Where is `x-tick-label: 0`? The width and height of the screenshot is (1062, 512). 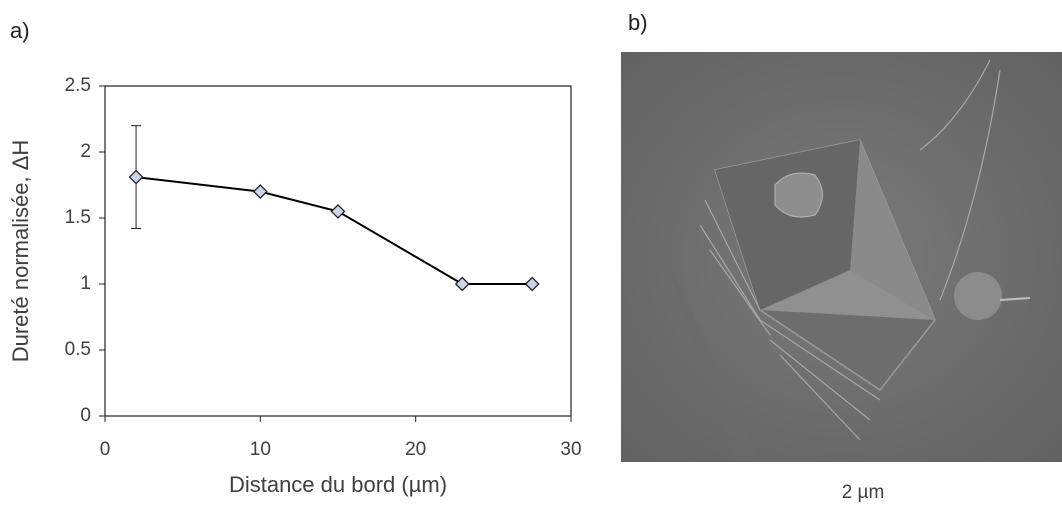 x-tick-label: 0 is located at coordinates (105, 449).